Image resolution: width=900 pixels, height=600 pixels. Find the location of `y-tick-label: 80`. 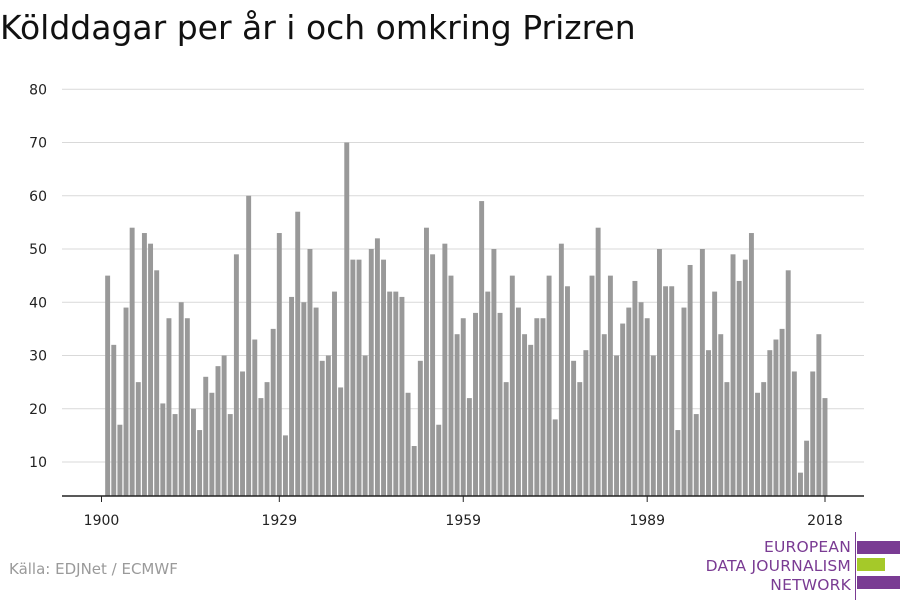

y-tick-label: 80 is located at coordinates (38, 90).